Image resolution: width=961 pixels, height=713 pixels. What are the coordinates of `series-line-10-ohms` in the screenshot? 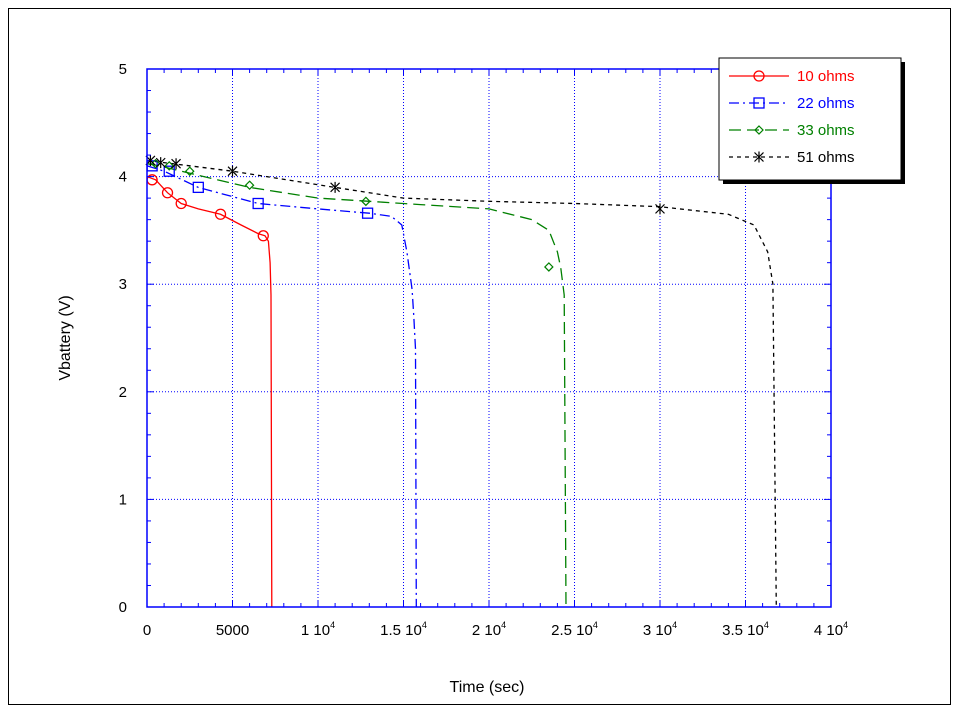 It's located at (210, 391).